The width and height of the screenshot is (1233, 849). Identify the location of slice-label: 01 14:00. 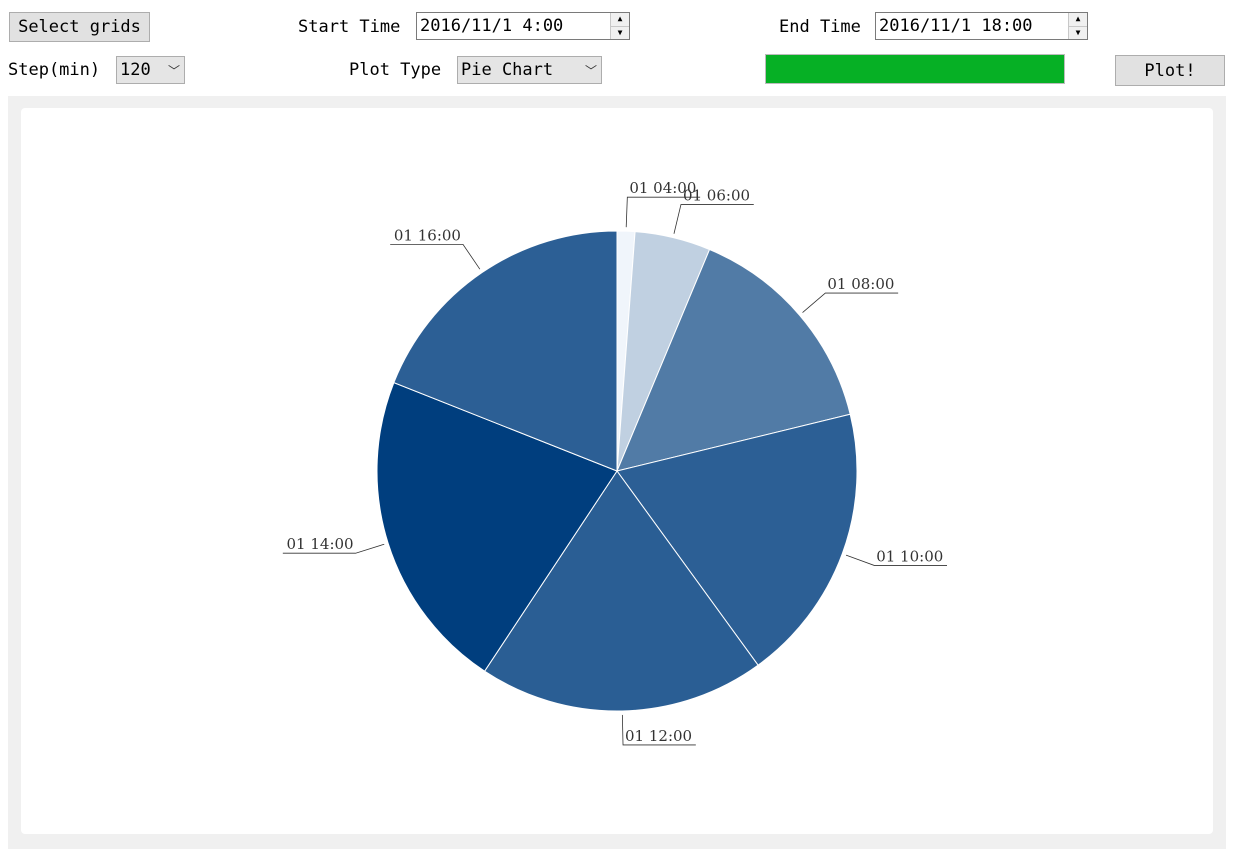
(320, 544).